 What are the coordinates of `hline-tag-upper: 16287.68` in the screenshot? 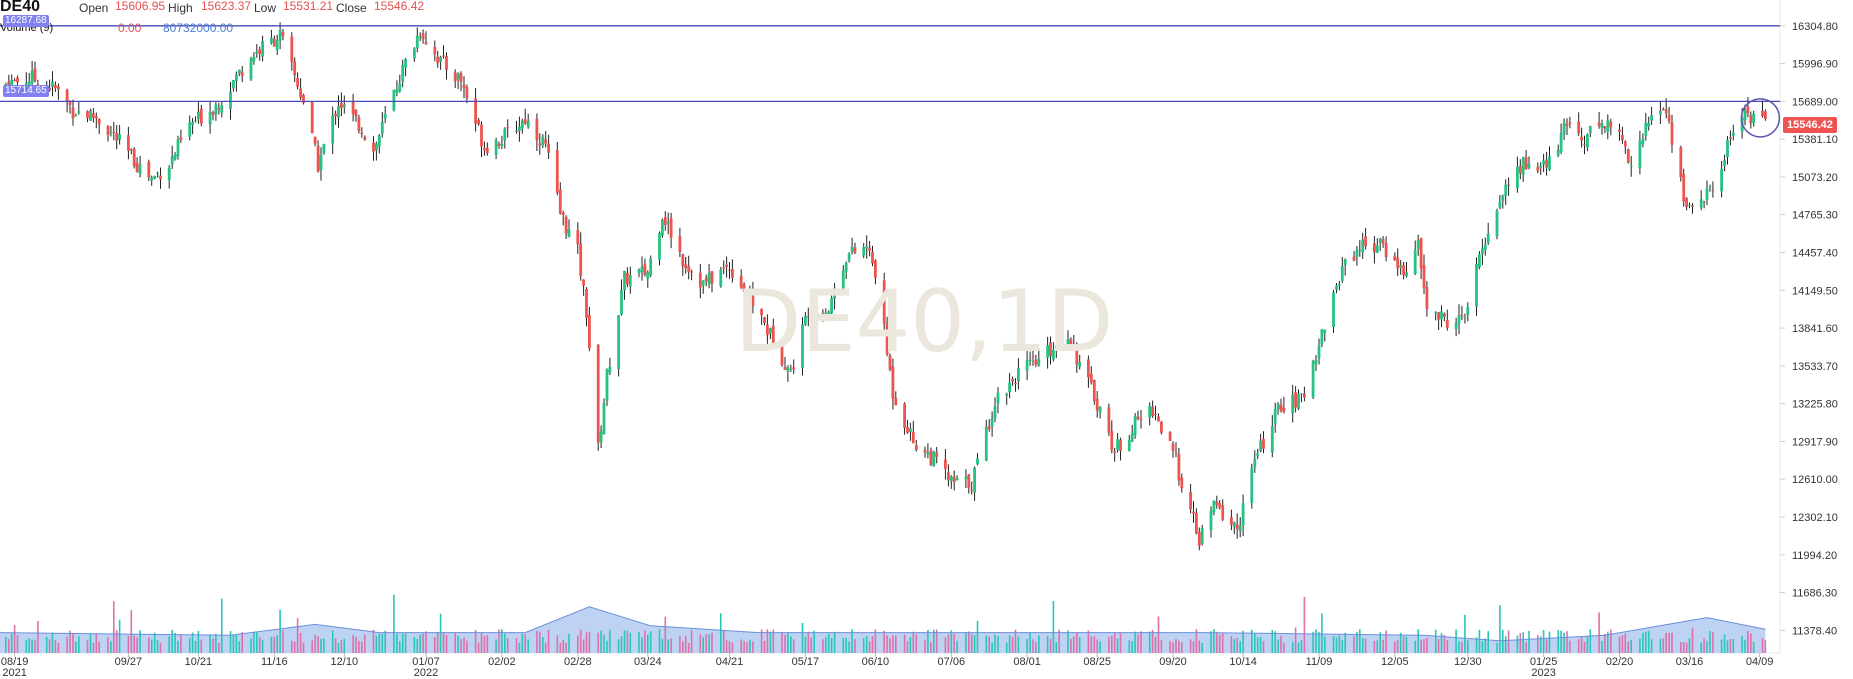 It's located at (26, 21).